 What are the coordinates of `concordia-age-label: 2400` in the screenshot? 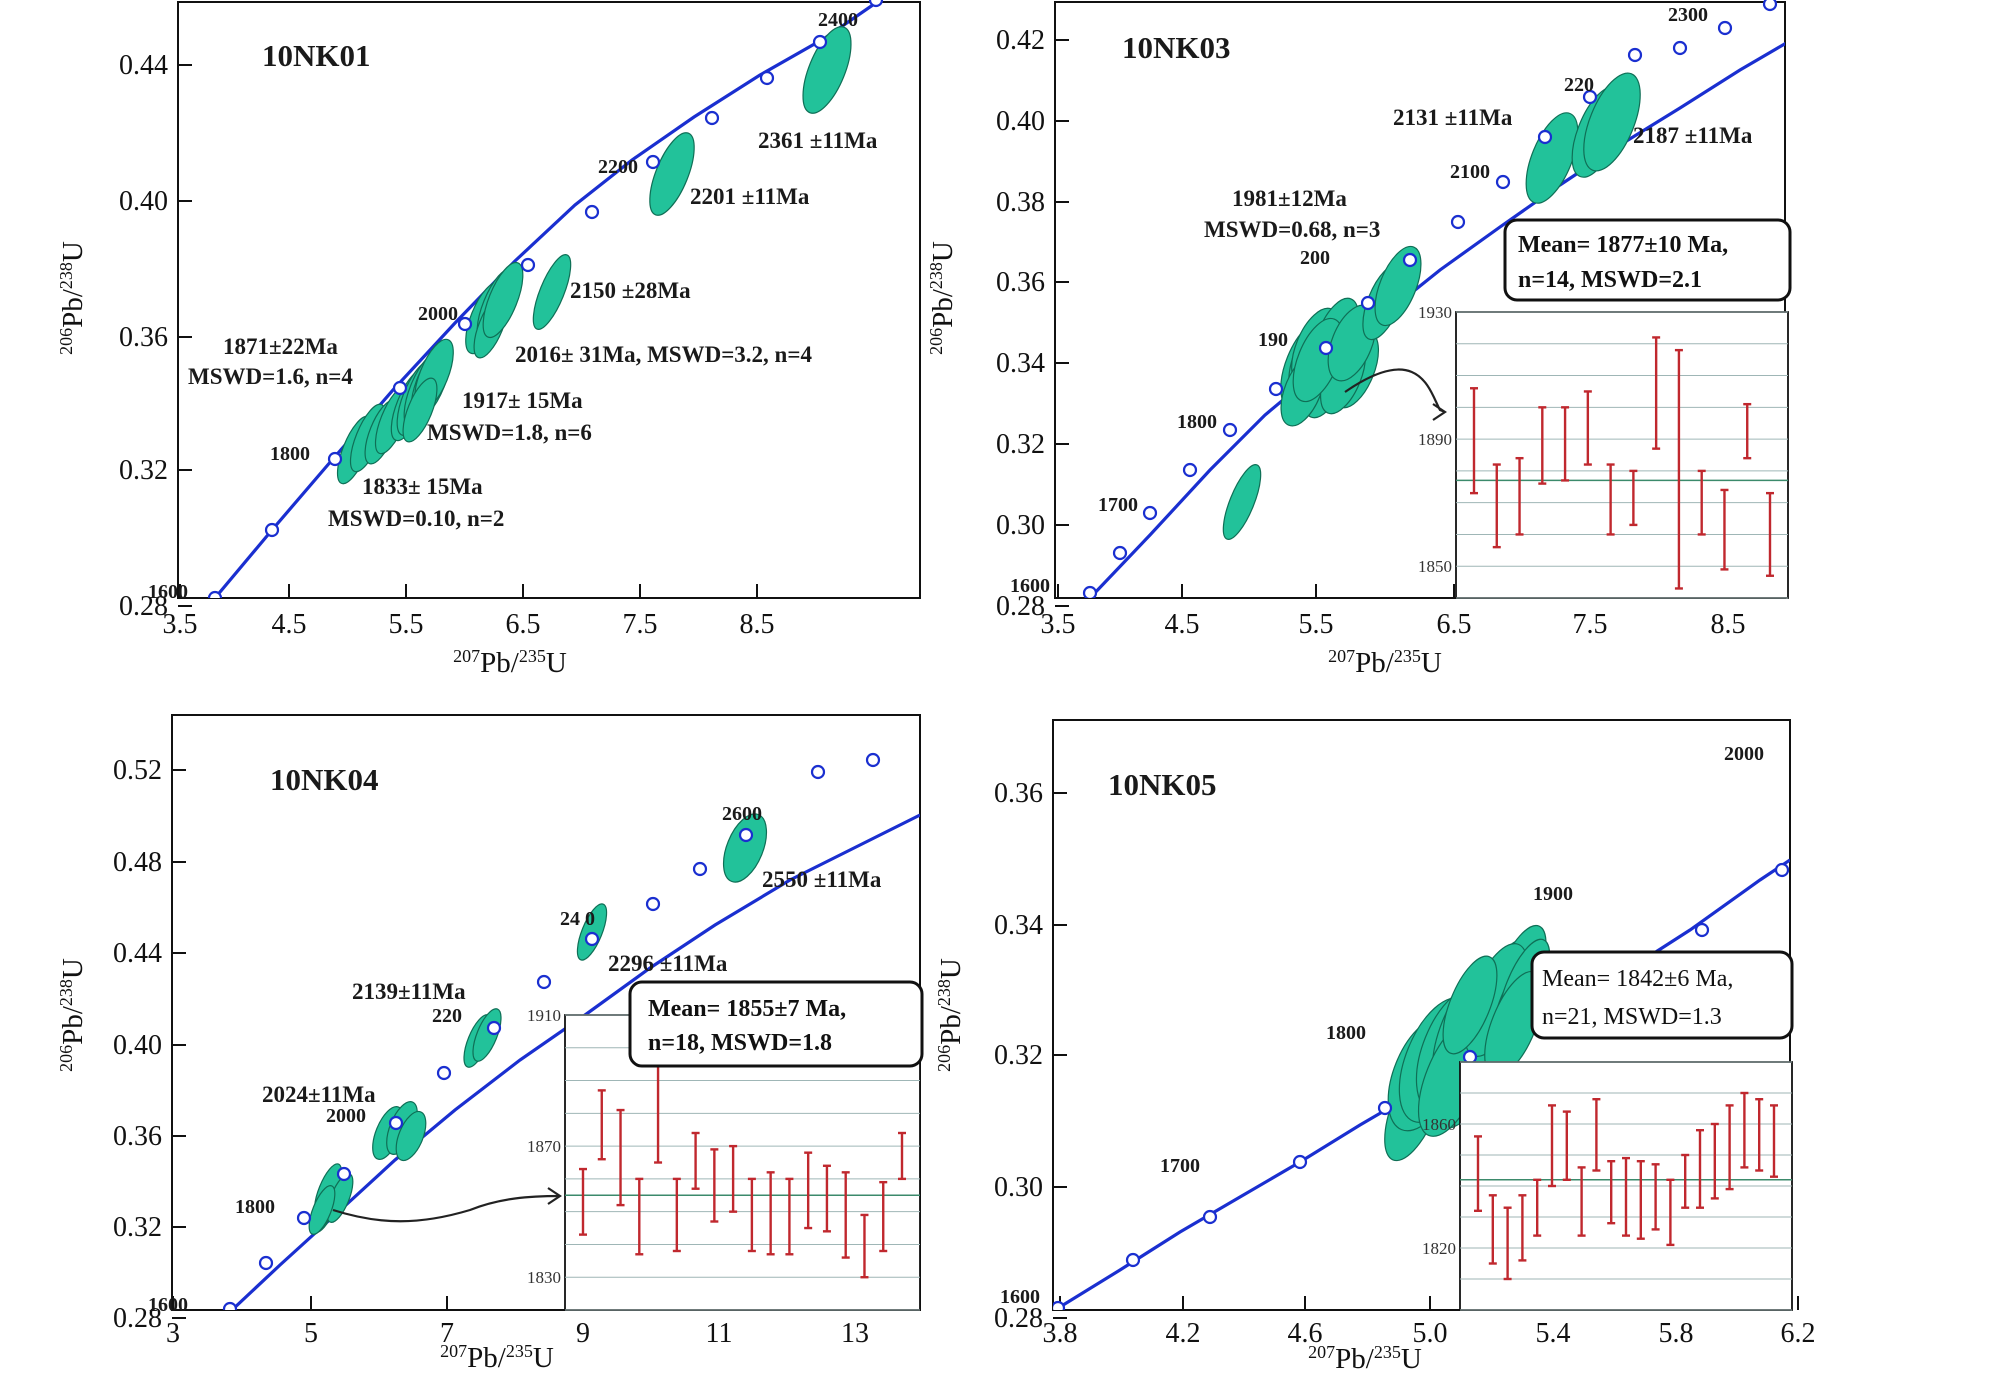 It's located at (838, 20).